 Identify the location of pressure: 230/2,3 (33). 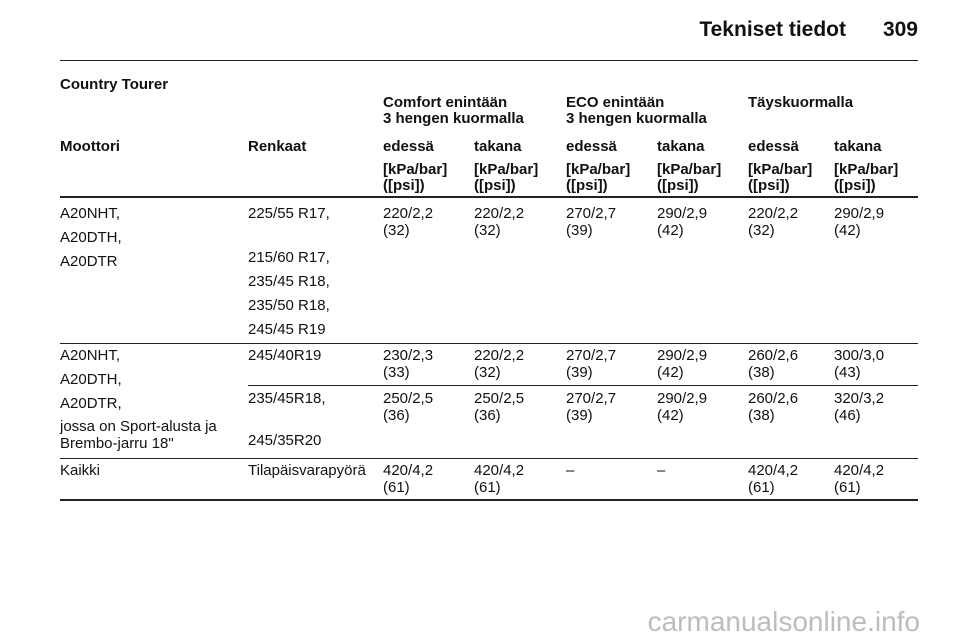
(408, 364).